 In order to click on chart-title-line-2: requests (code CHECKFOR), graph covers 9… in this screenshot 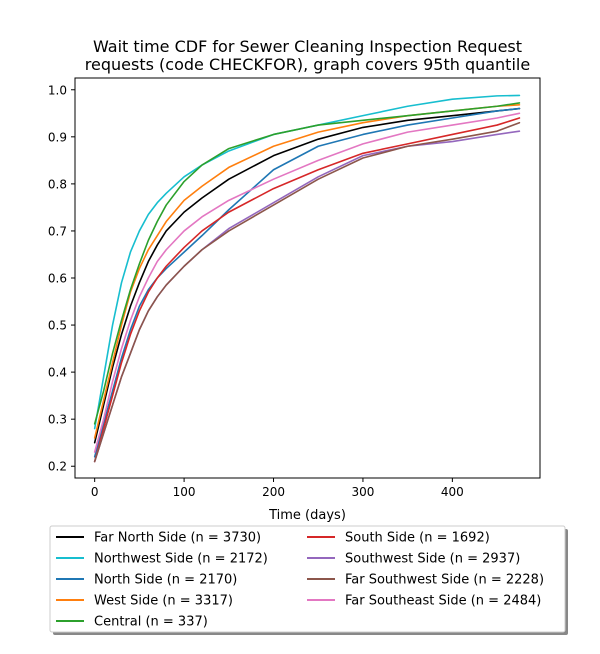, I will do `click(307, 64)`.